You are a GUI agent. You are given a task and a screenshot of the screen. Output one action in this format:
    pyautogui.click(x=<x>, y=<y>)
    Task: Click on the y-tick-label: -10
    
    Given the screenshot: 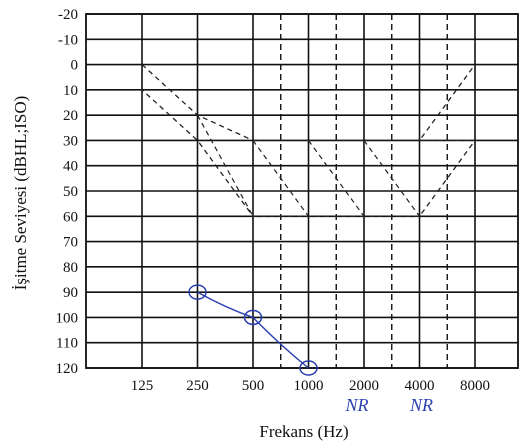 What is the action you would take?
    pyautogui.click(x=68, y=40)
    